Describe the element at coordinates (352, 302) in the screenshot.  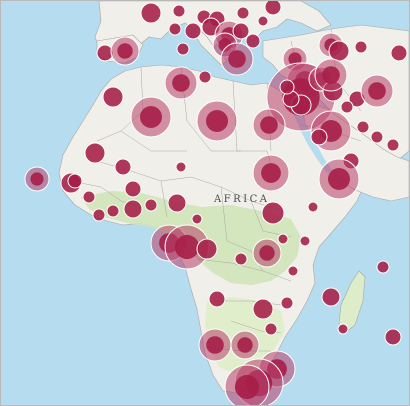
I see `land-madagascar` at that location.